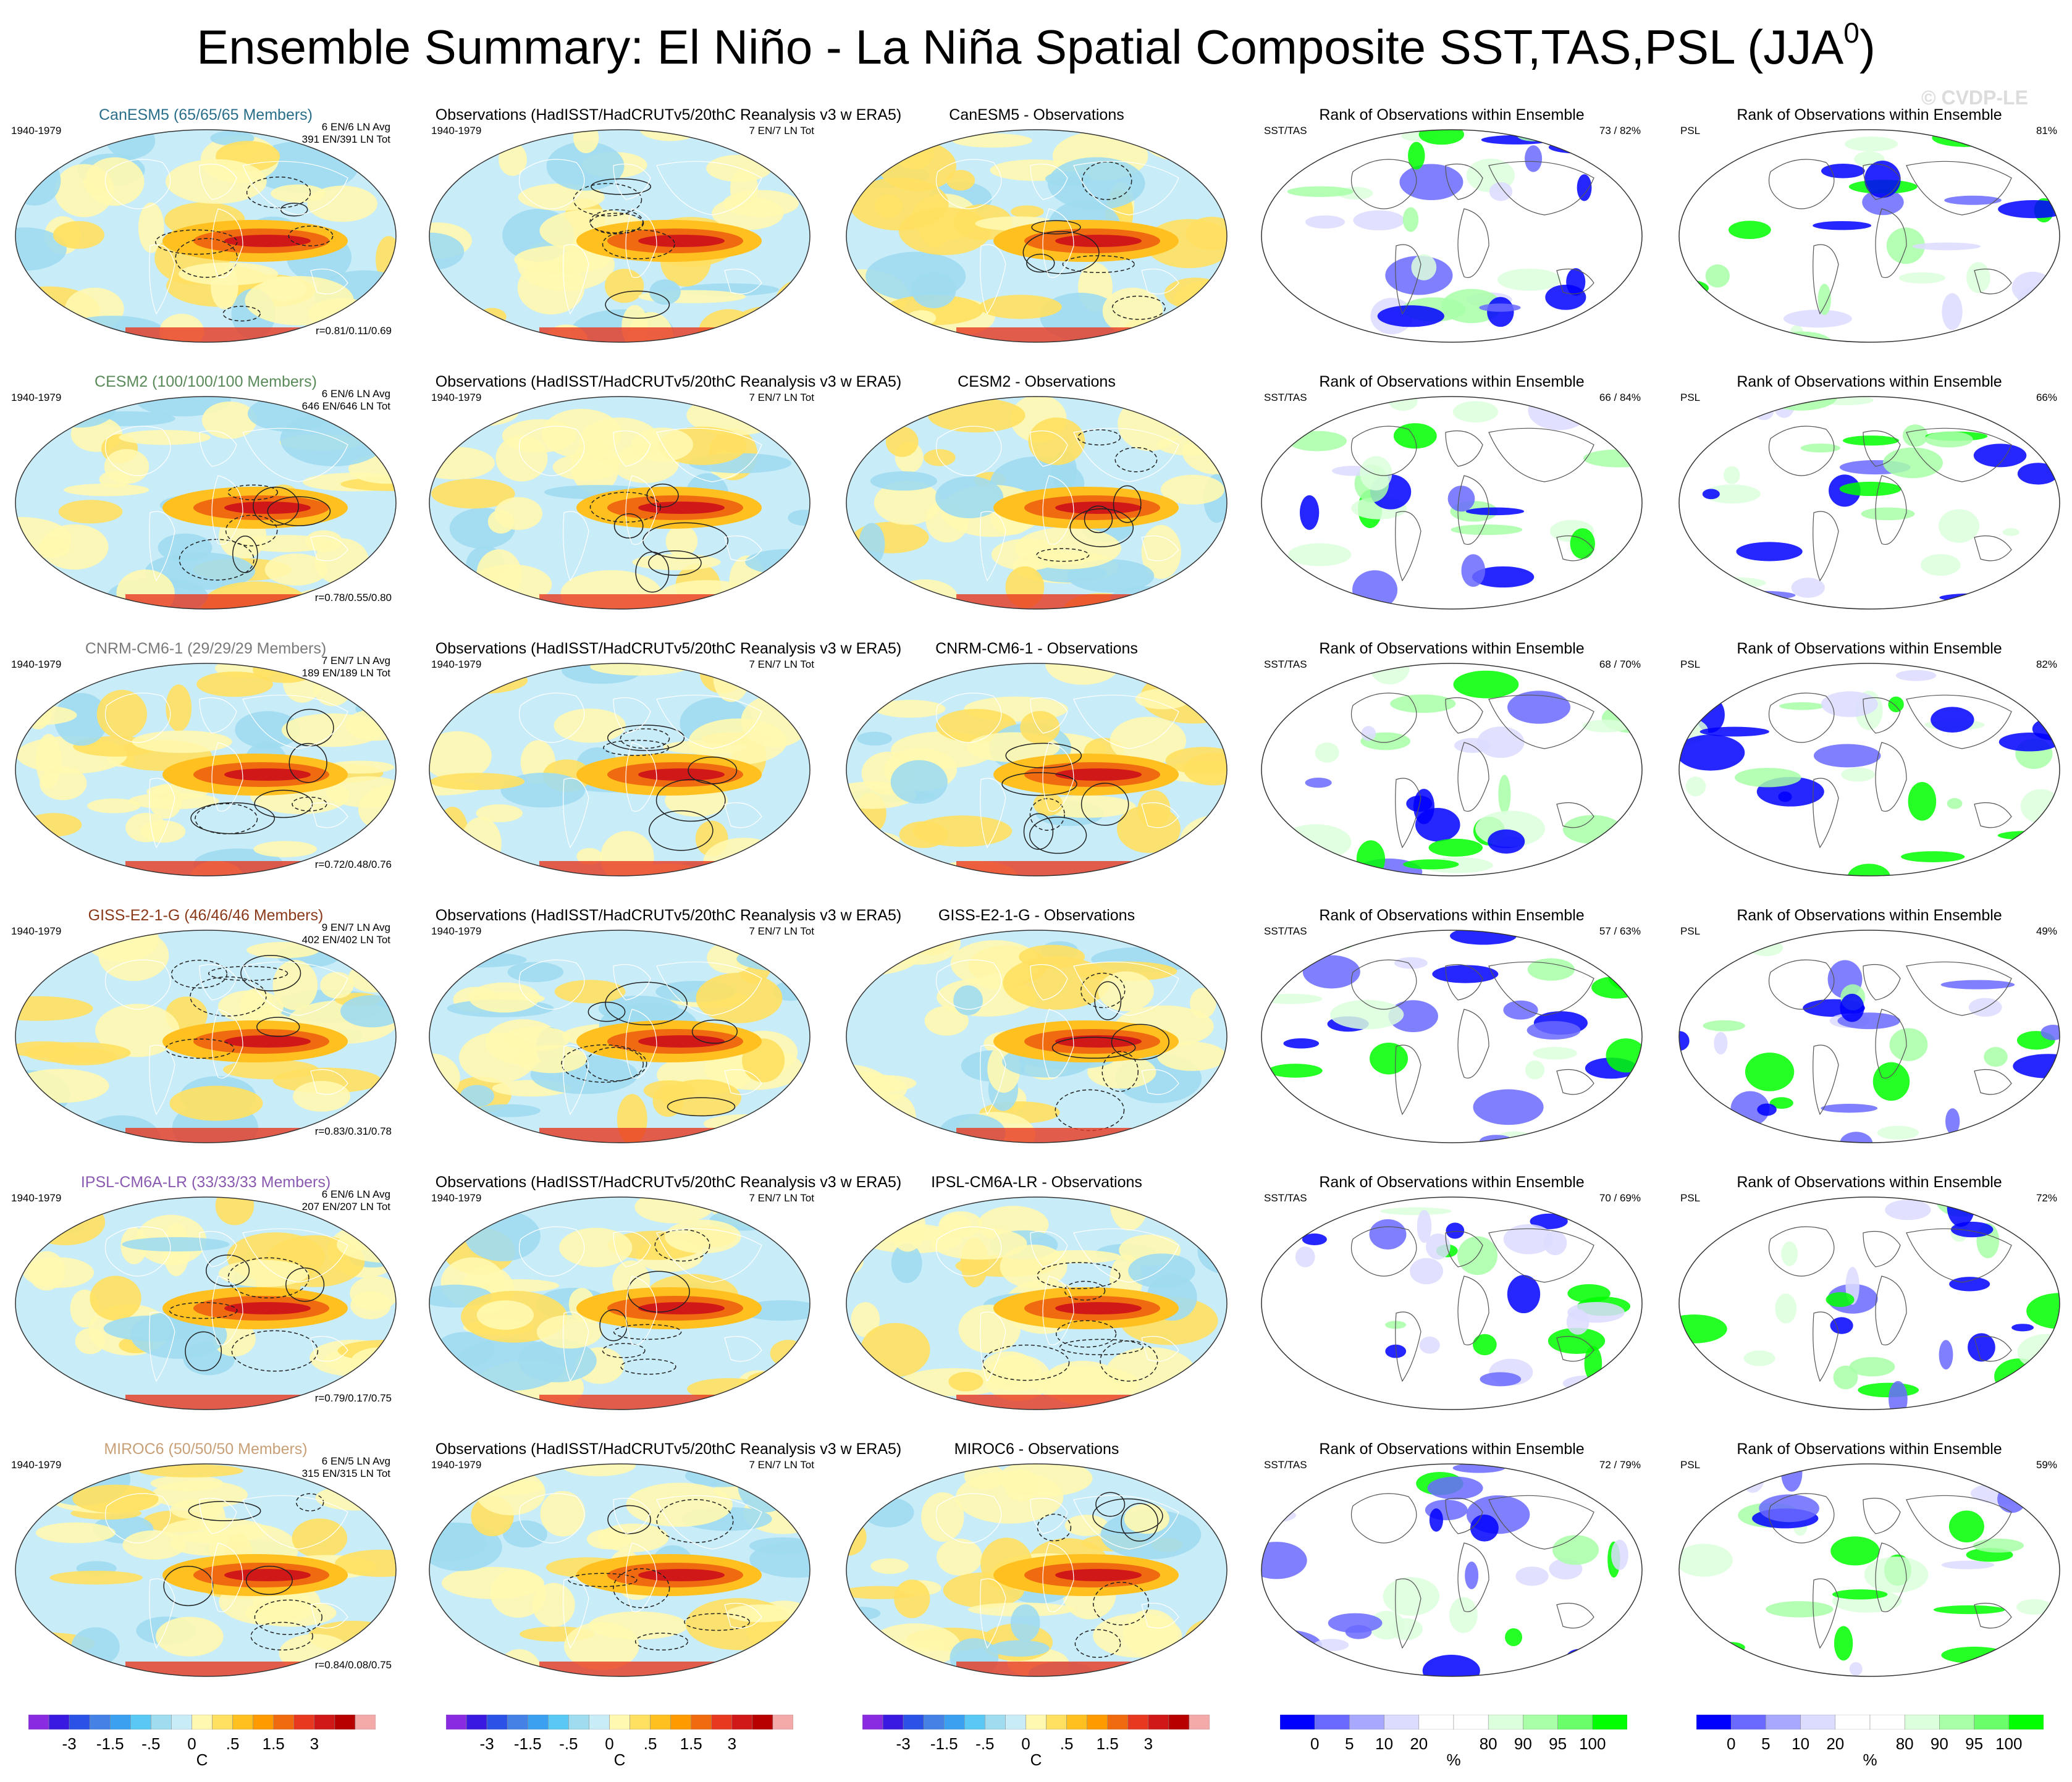 The image size is (2072, 1782). What do you see at coordinates (1285, 131) in the screenshot?
I see `sst-tas-label: SST/TAS` at bounding box center [1285, 131].